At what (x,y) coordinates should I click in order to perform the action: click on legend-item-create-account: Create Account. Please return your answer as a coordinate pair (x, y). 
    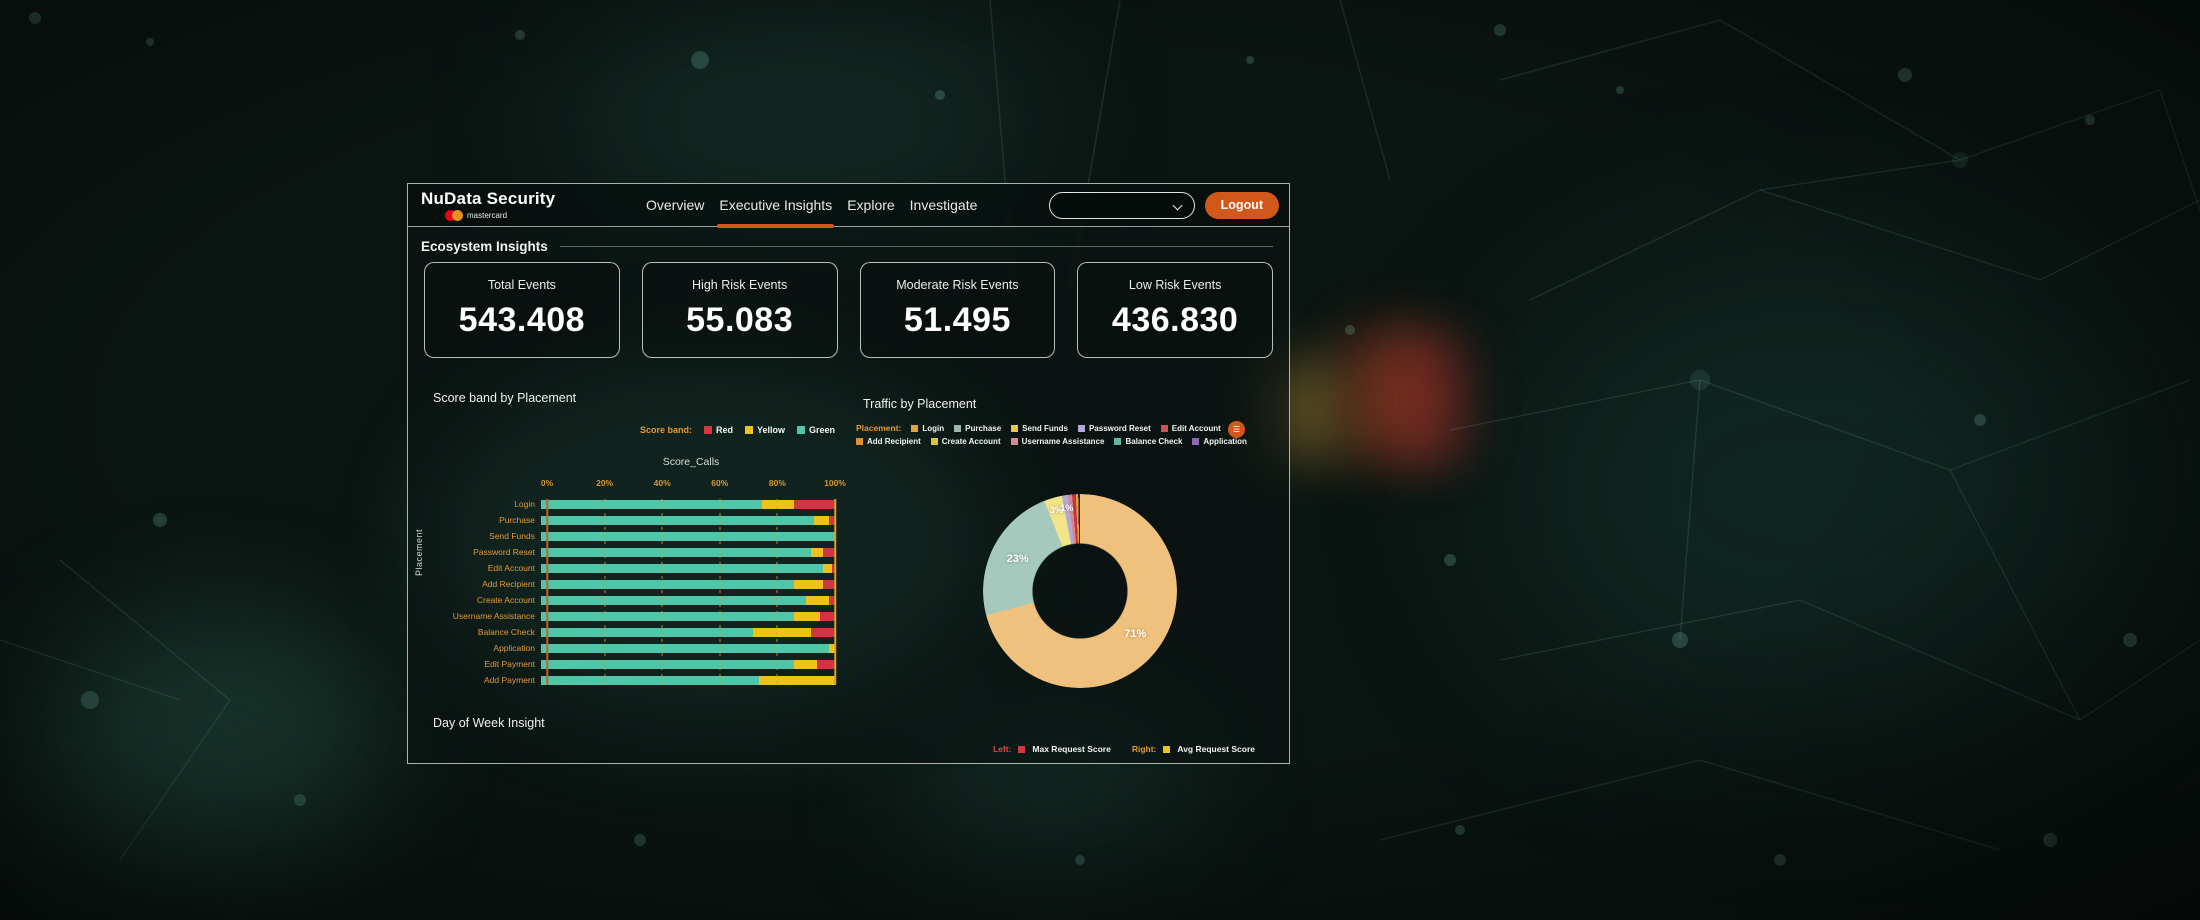
    Looking at the image, I should click on (965, 441).